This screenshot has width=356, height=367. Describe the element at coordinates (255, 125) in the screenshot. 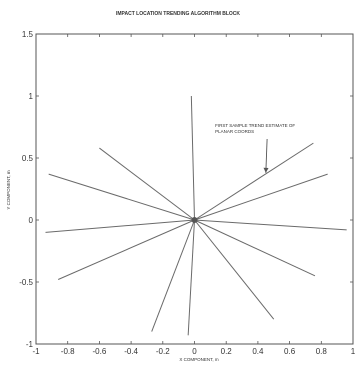

I see `annotation-text-line: FIRST SAMPLE TREND ESTIMATE OF` at that location.